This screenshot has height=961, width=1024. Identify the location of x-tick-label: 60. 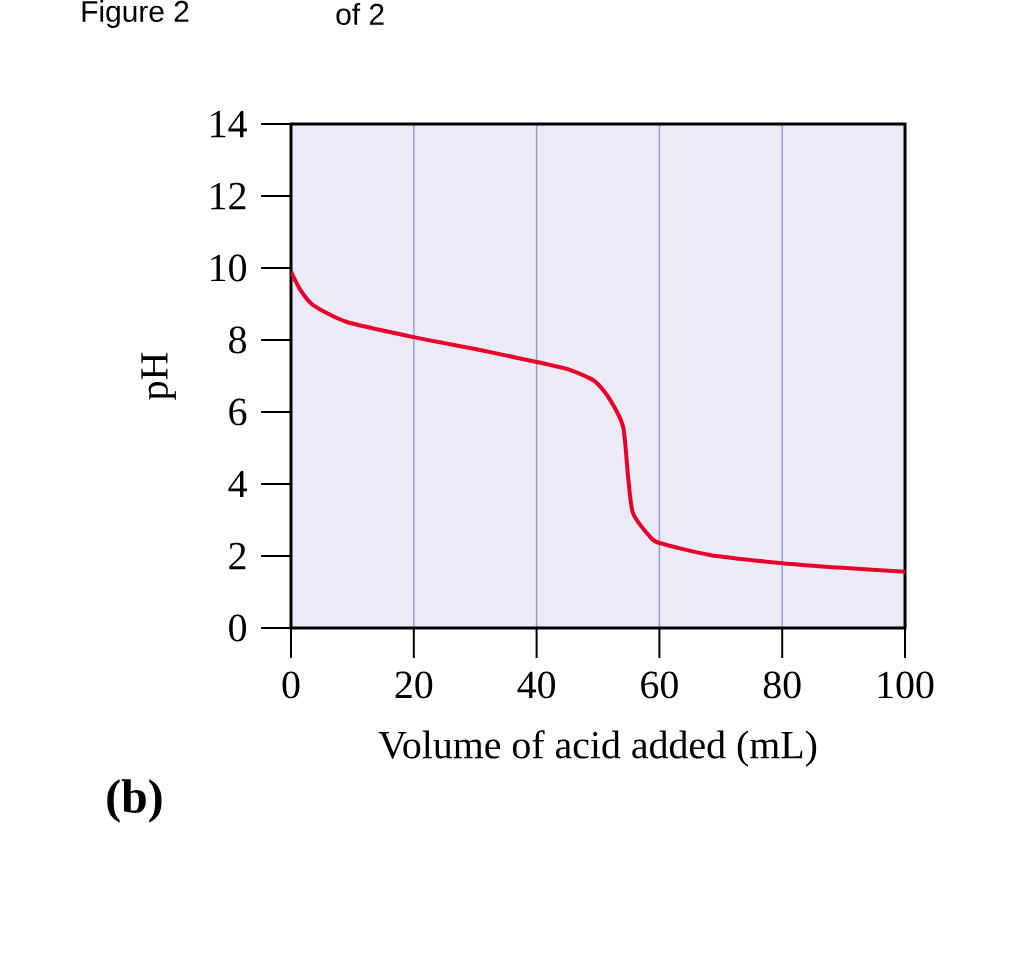
(659, 685).